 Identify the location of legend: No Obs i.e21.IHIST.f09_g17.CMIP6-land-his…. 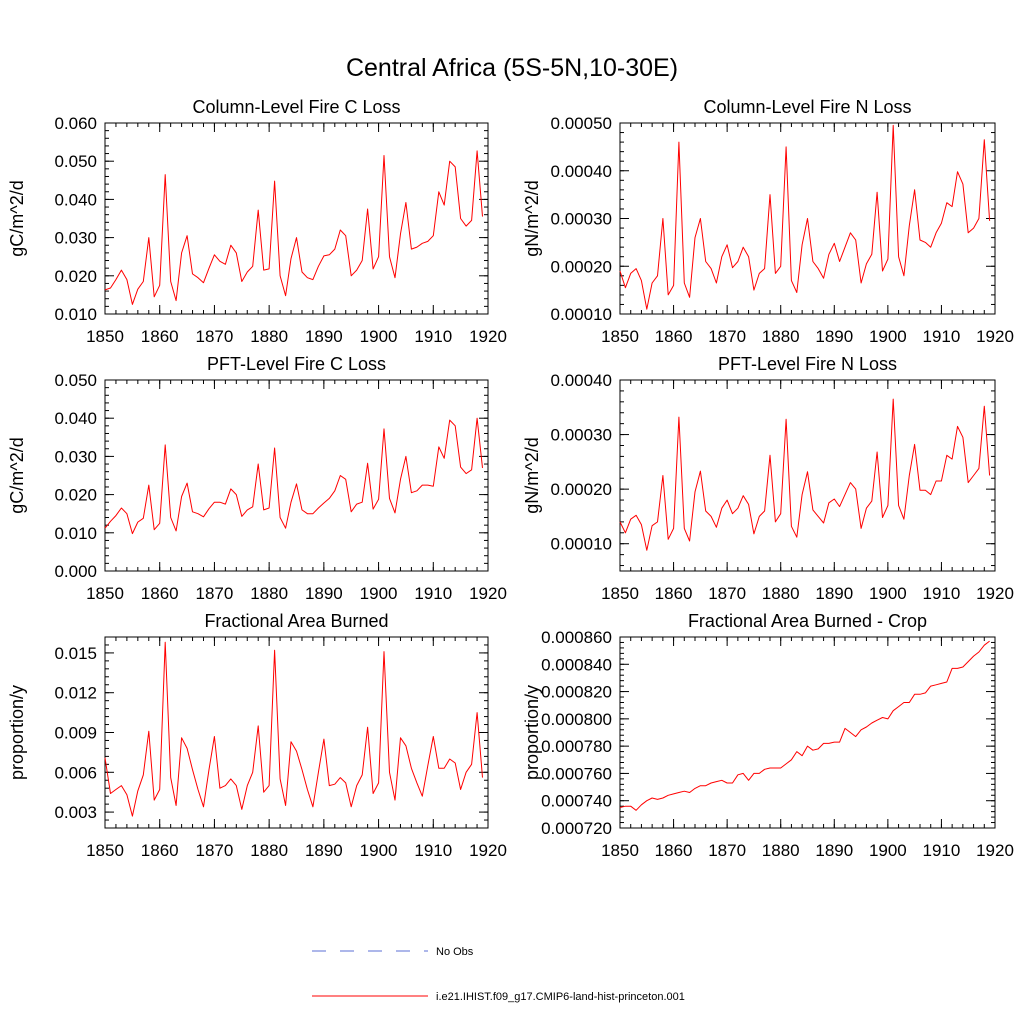
(498, 974).